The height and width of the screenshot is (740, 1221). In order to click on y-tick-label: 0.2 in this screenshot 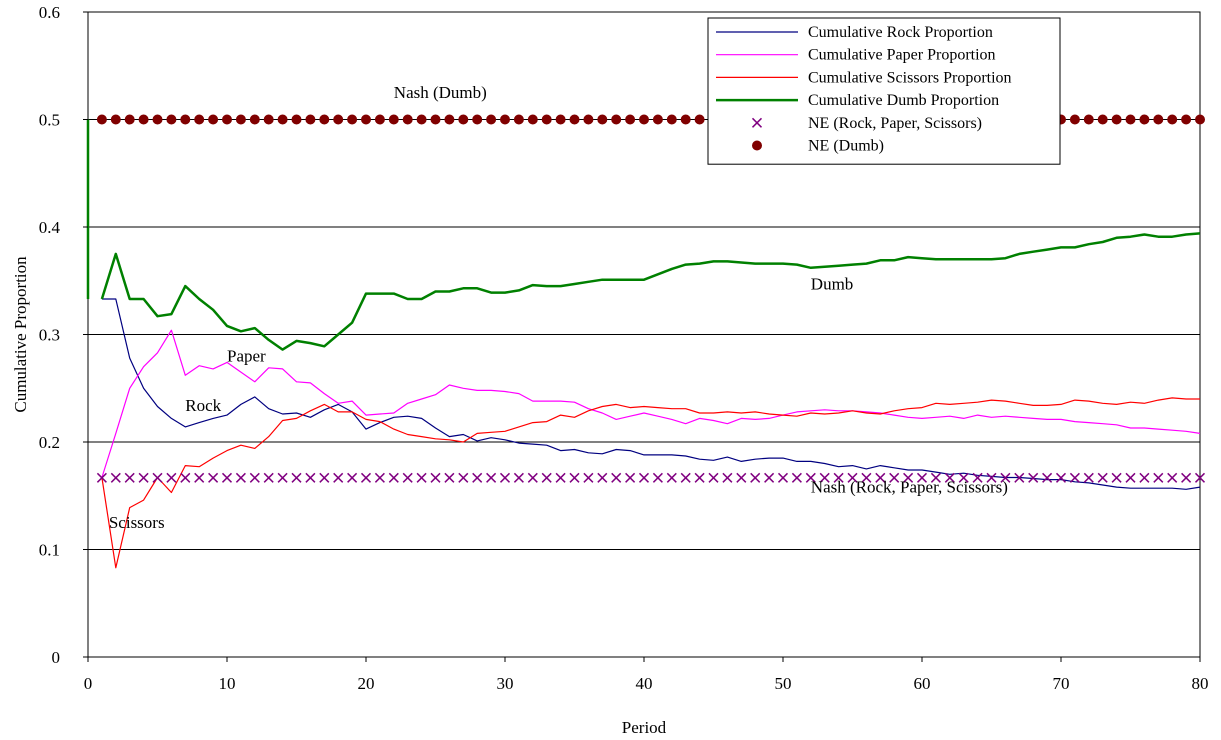, I will do `click(49, 442)`.